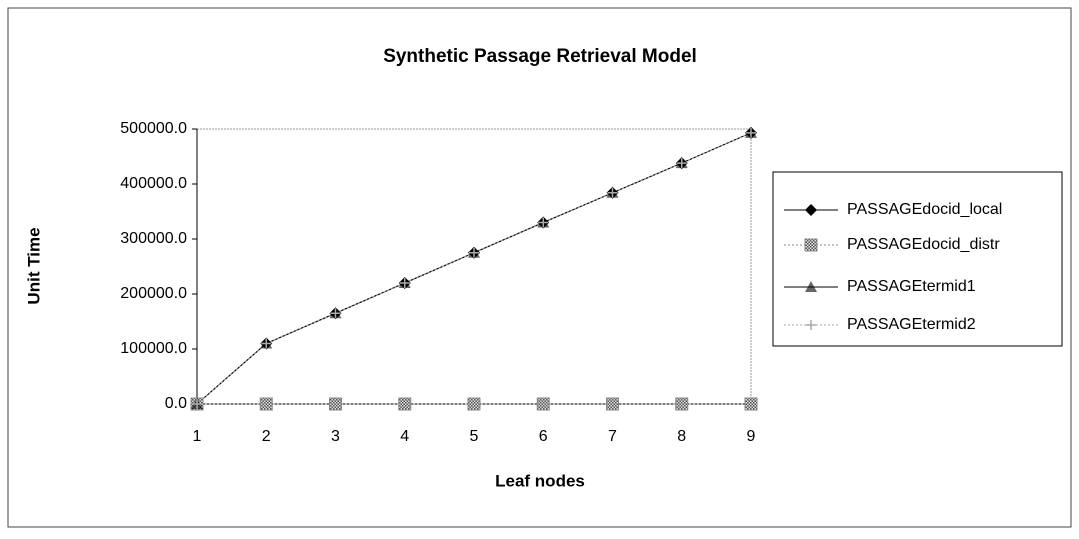  Describe the element at coordinates (911, 286) in the screenshot. I see `legend-label: PASSAGEtermid1` at that location.